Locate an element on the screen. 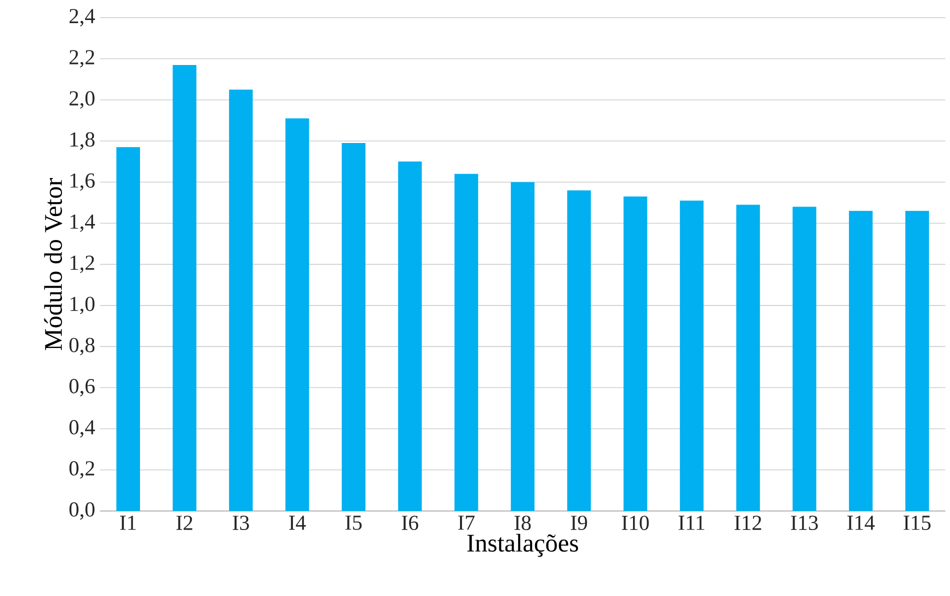  x-tick-label: I5 is located at coordinates (353, 523).